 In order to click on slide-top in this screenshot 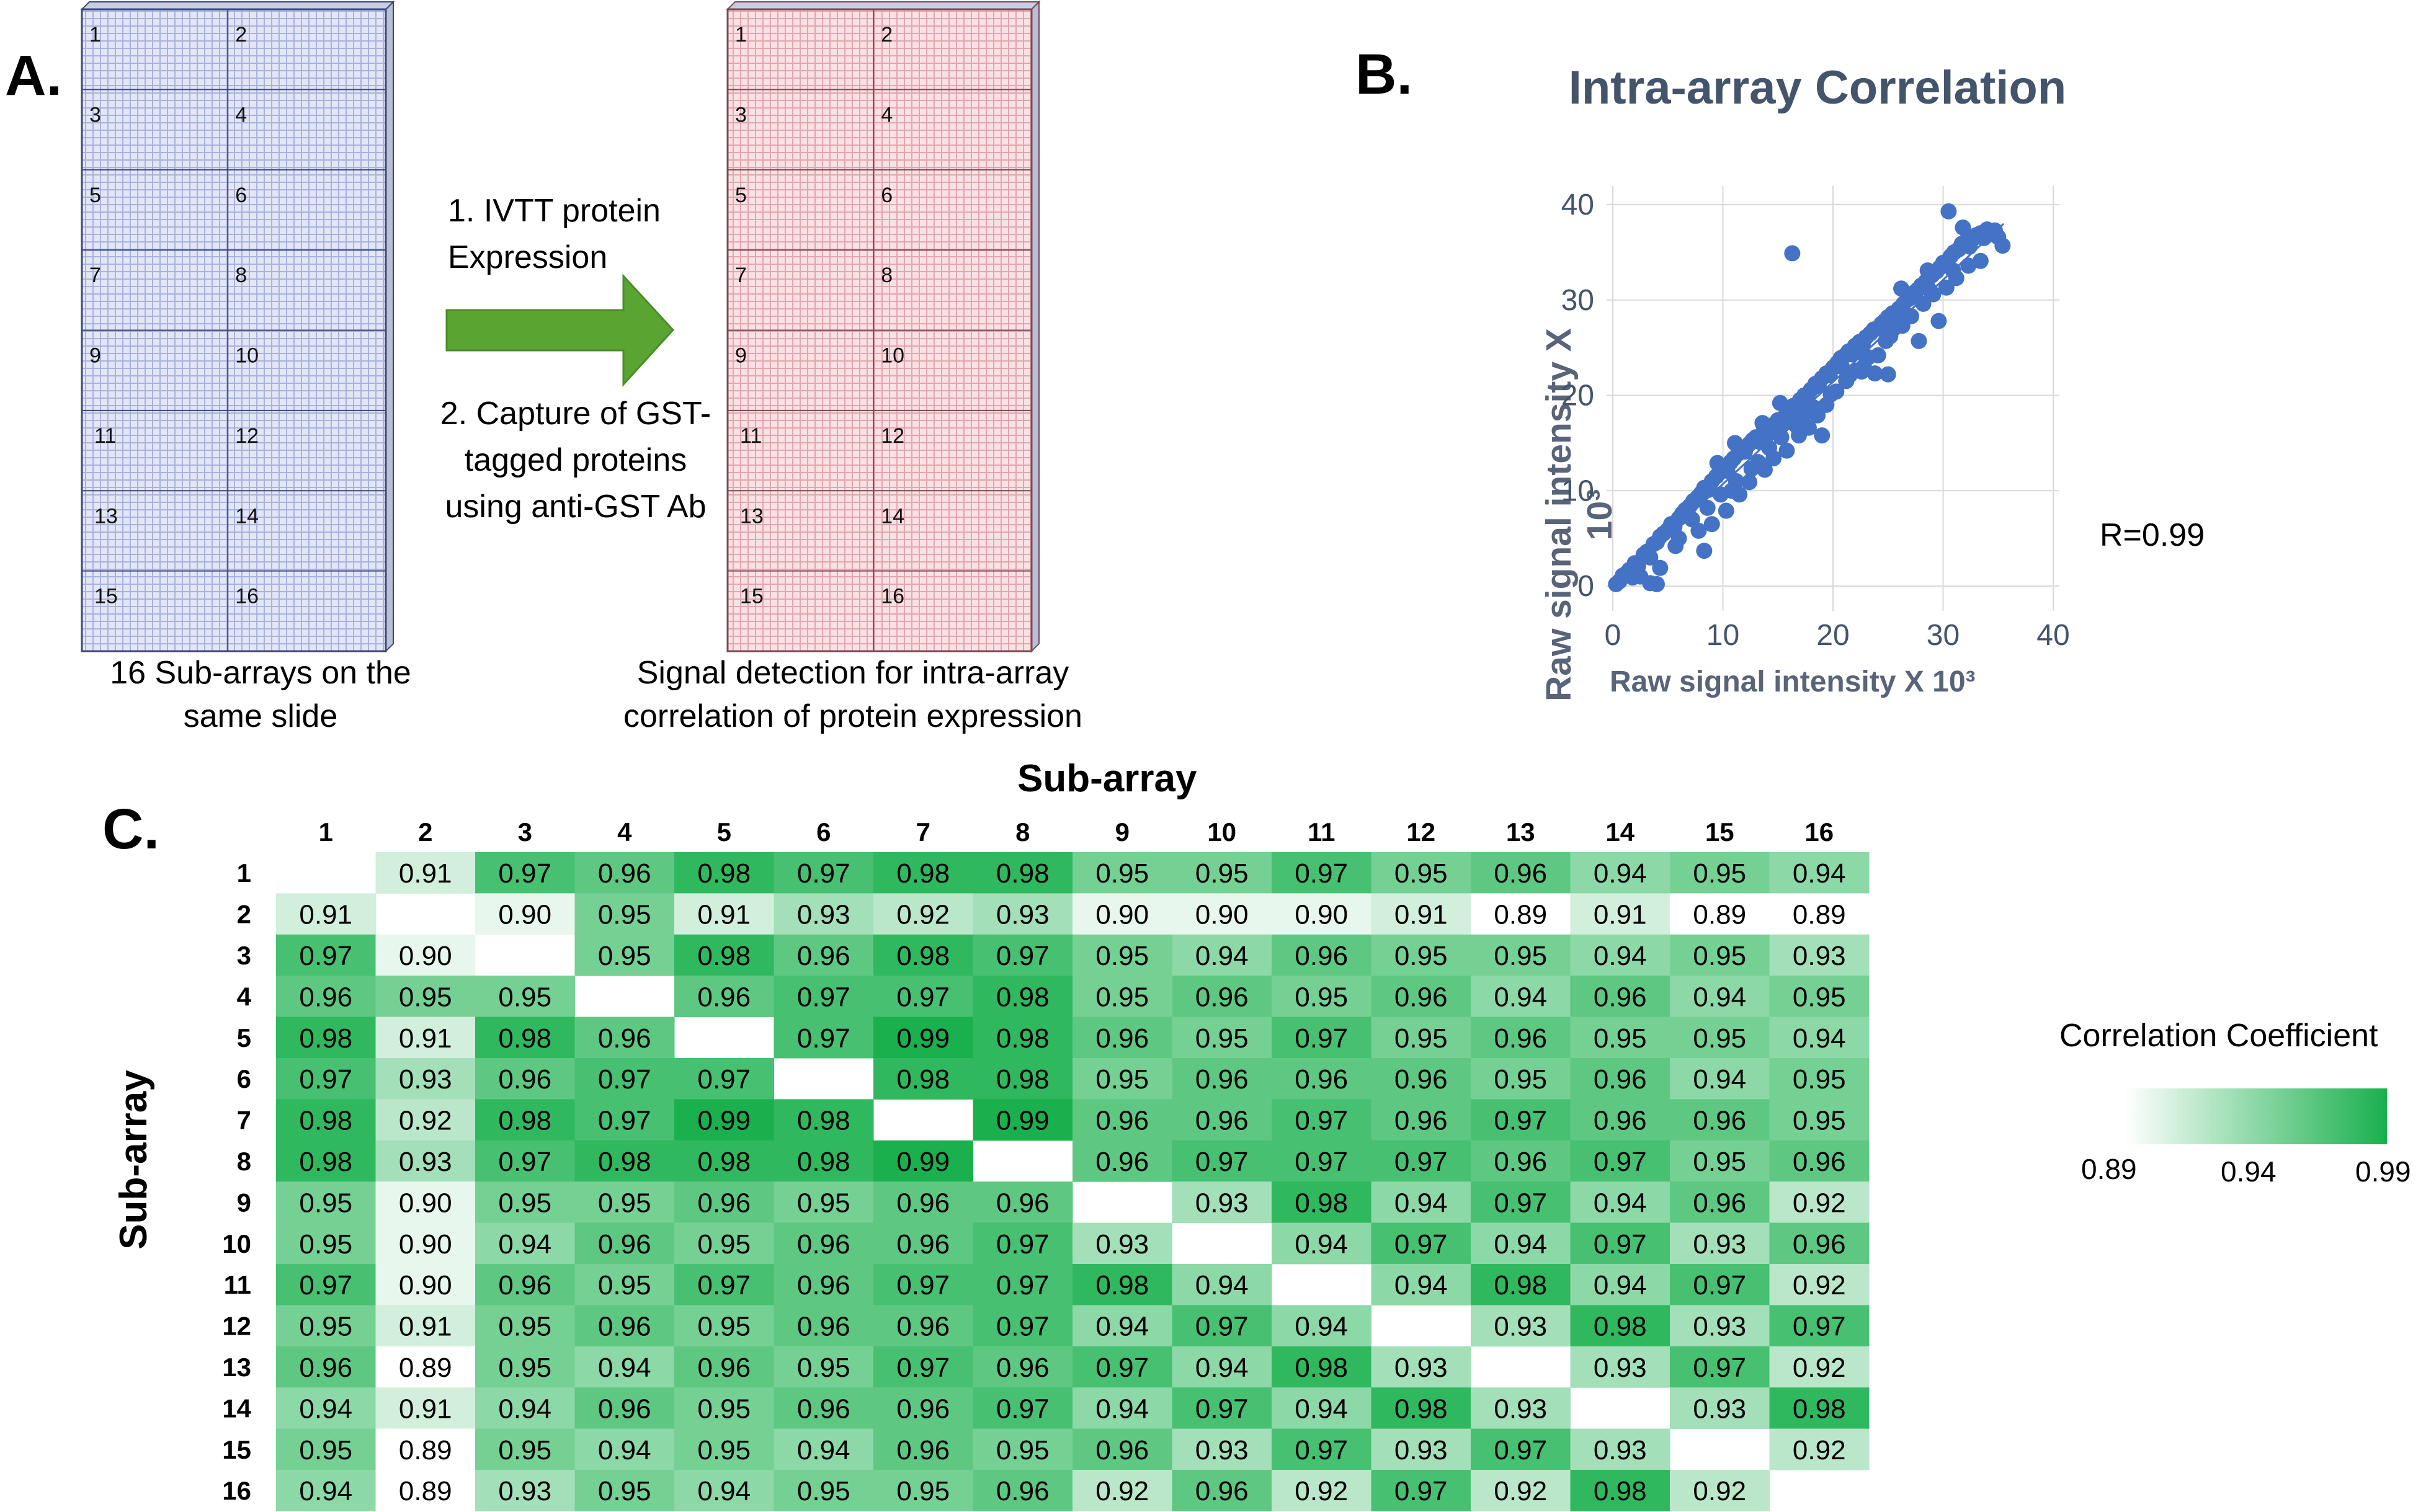, I will do `click(883, 5)`.